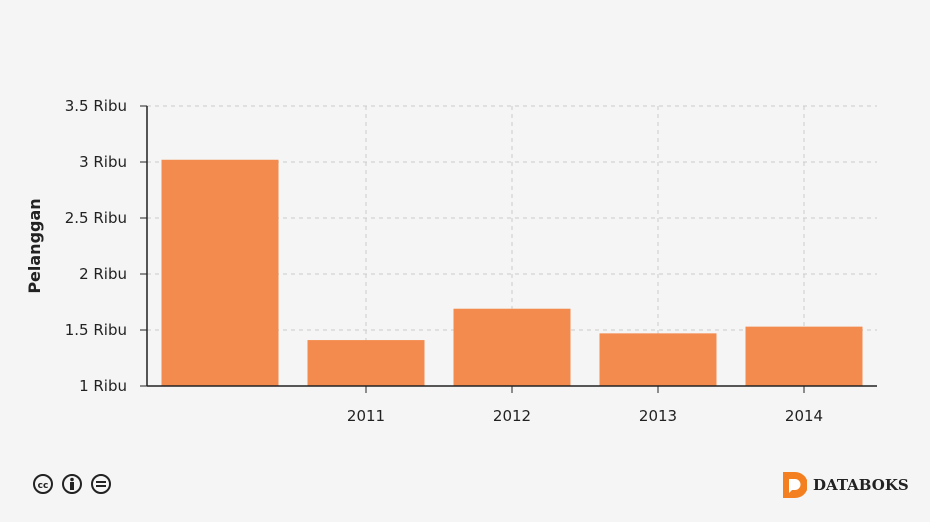 This screenshot has width=930, height=522. What do you see at coordinates (103, 386) in the screenshot?
I see `y-tick-label: 1 Ribu` at bounding box center [103, 386].